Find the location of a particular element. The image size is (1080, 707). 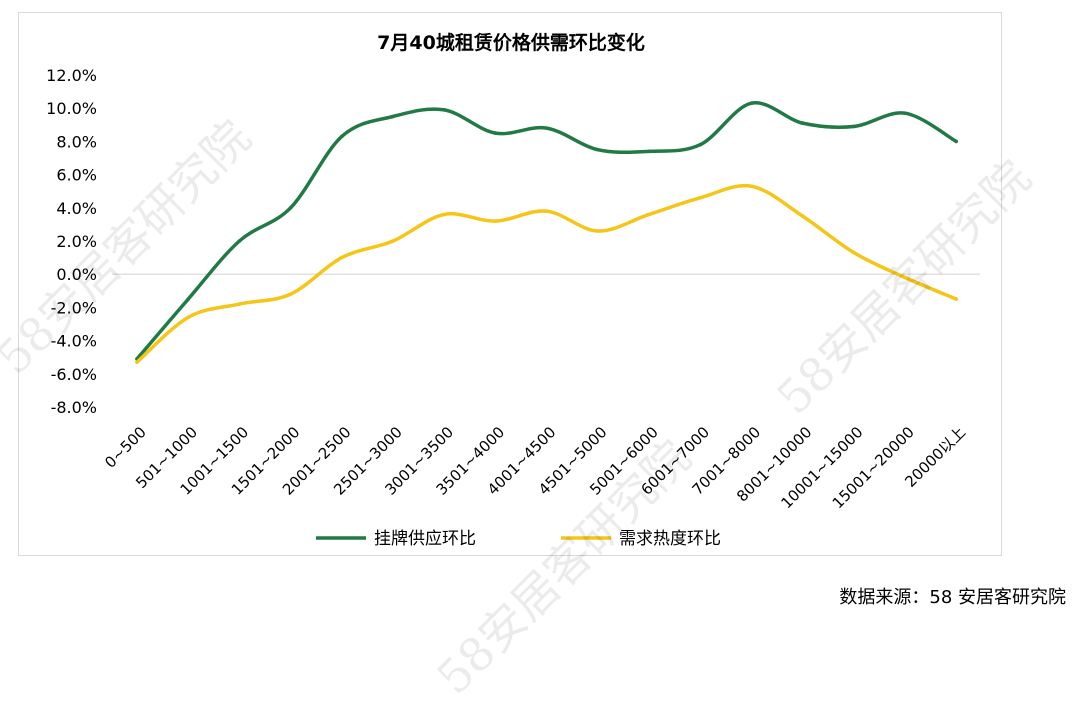

legend-label: 需求热度环比 is located at coordinates (670, 539).